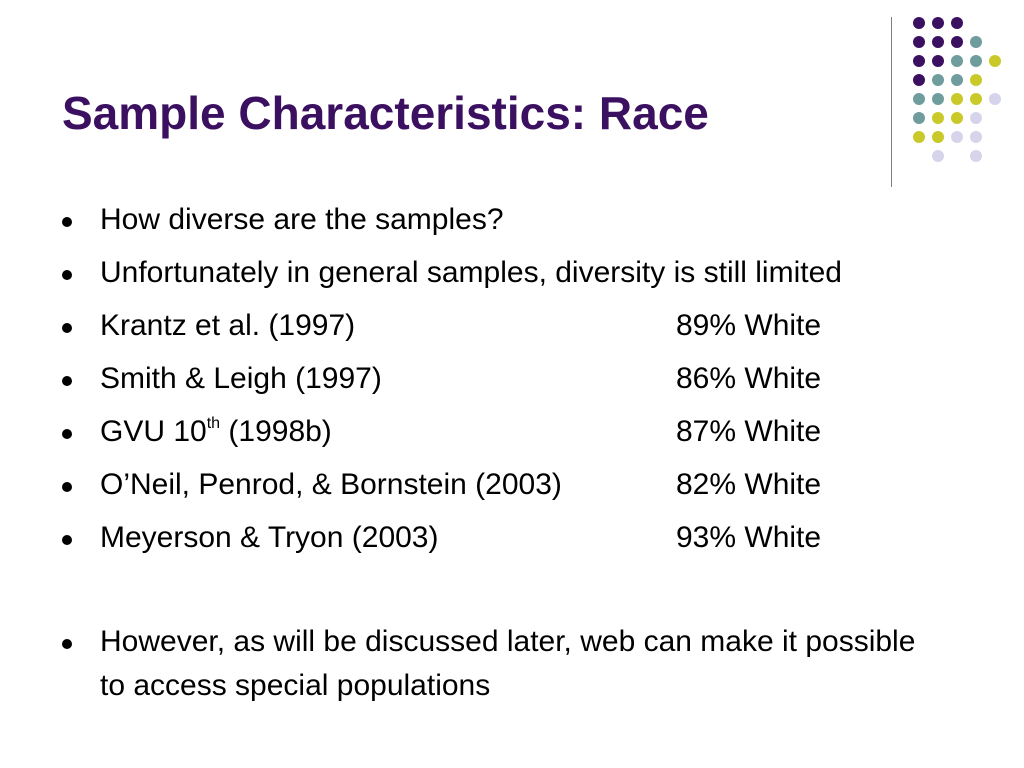 The height and width of the screenshot is (768, 1024). Describe the element at coordinates (269, 537) in the screenshot. I see `study-source: Meyerson & Tryon (2003)` at that location.